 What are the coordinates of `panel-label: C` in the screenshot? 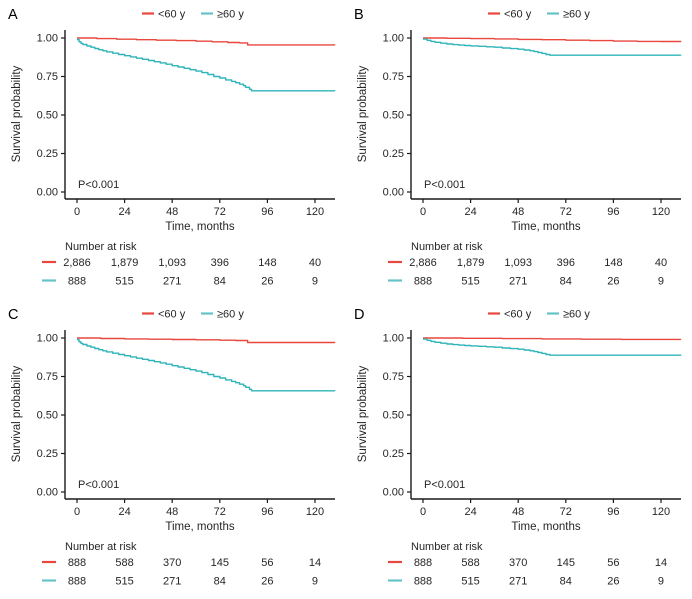 It's located at (13, 315).